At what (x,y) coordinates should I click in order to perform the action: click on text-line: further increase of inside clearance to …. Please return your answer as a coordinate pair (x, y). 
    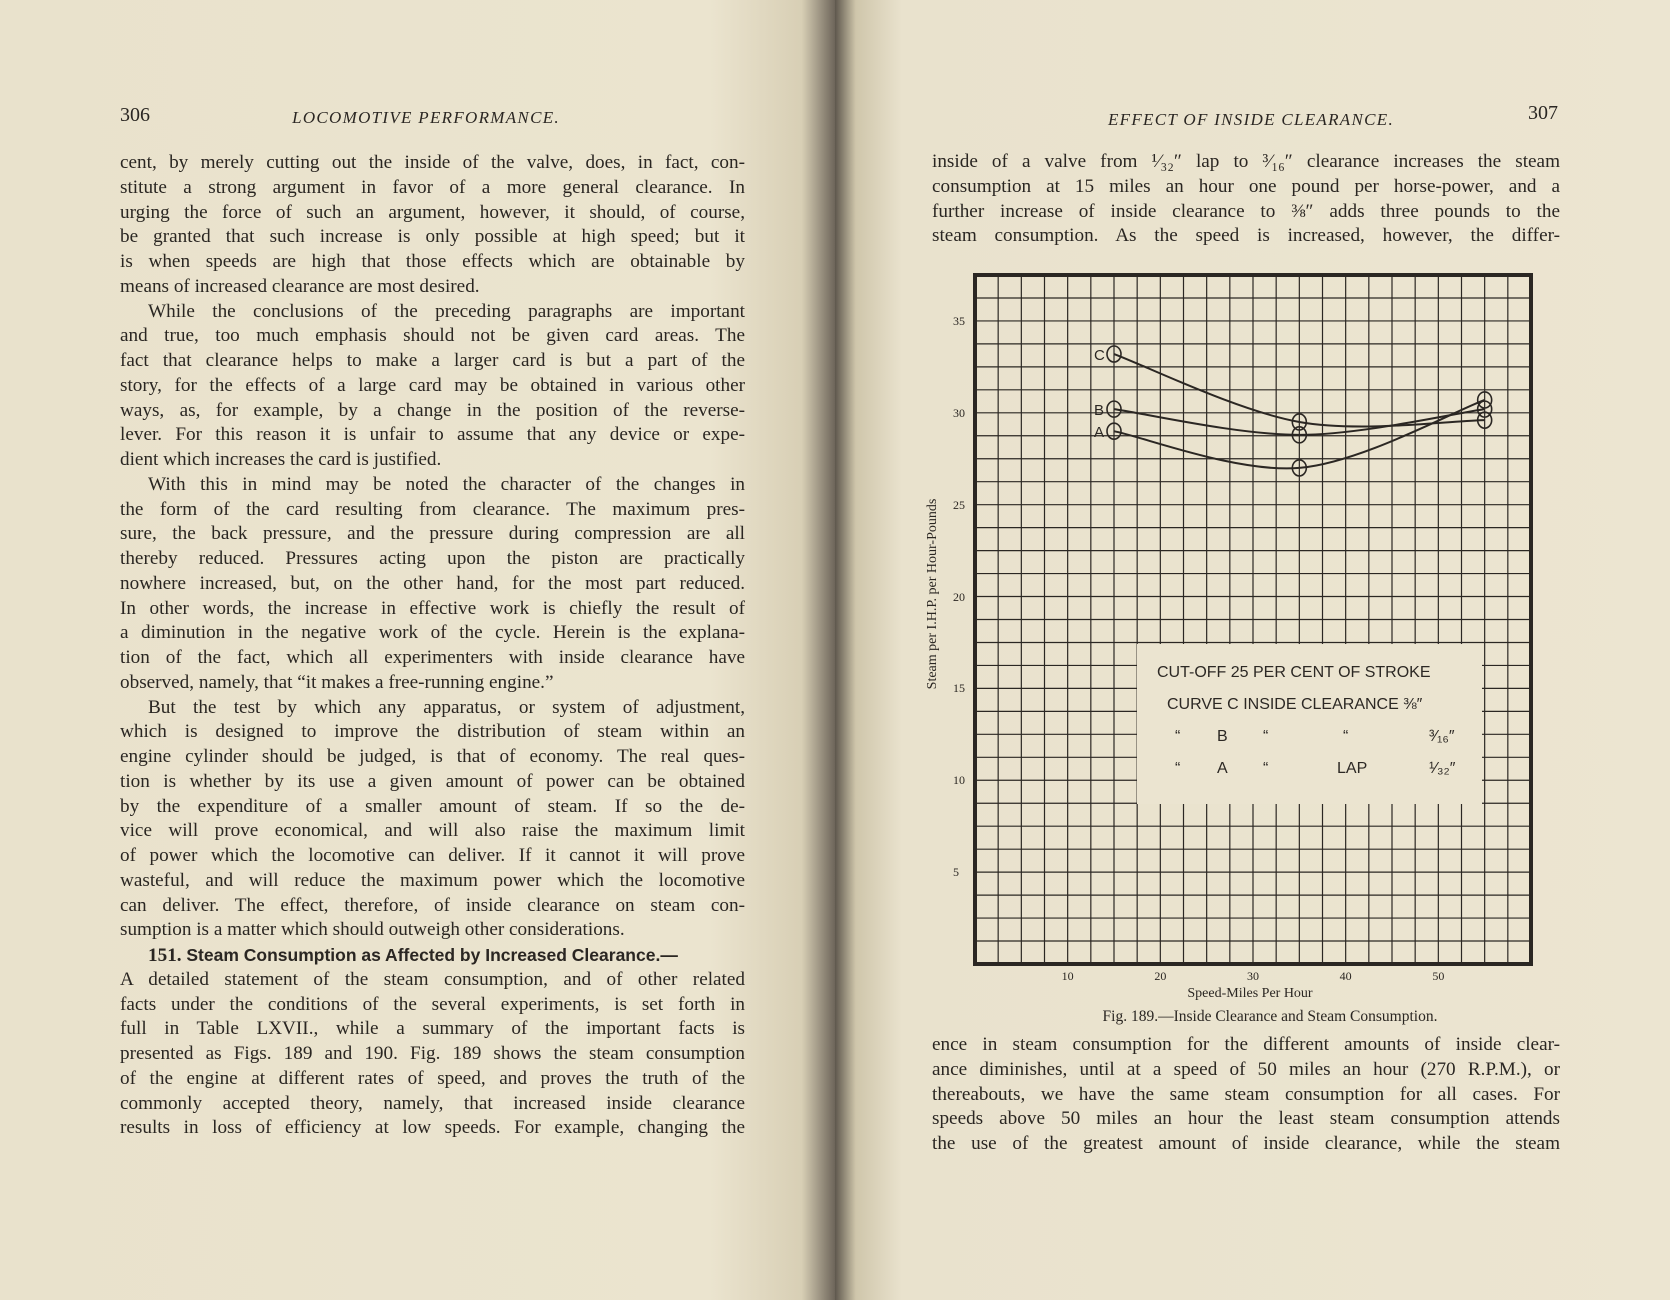
    Looking at the image, I should click on (1246, 211).